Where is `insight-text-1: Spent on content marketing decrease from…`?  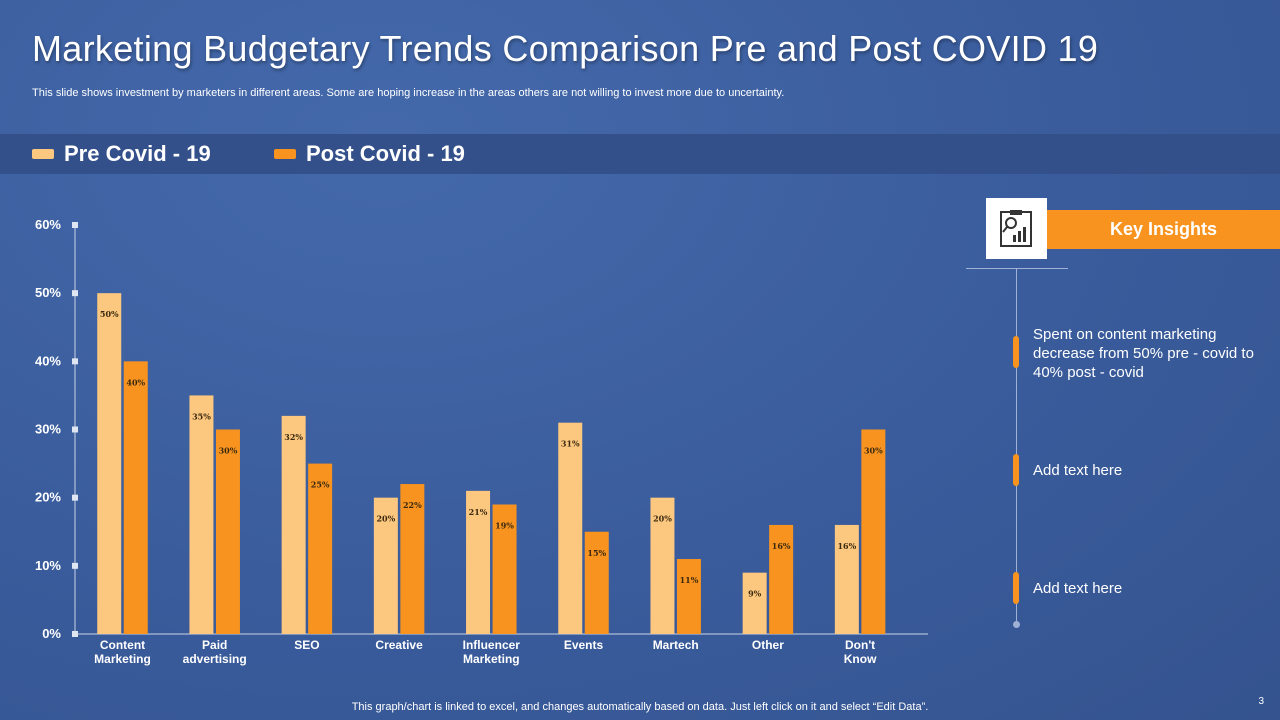 insight-text-1: Spent on content marketing decrease from… is located at coordinates (1143, 353).